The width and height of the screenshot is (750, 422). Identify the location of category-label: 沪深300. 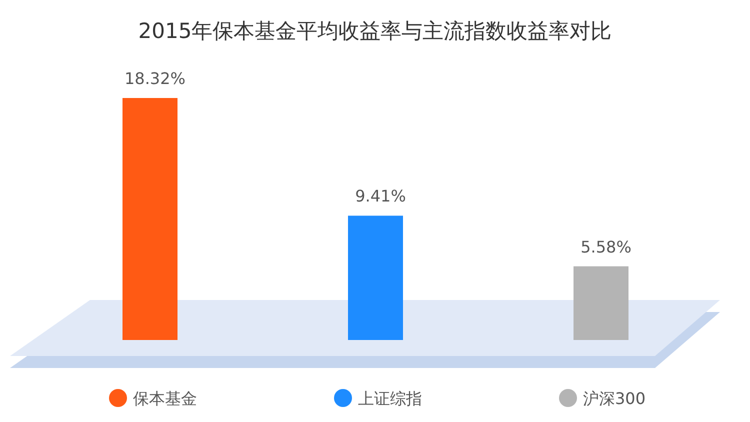
(602, 398).